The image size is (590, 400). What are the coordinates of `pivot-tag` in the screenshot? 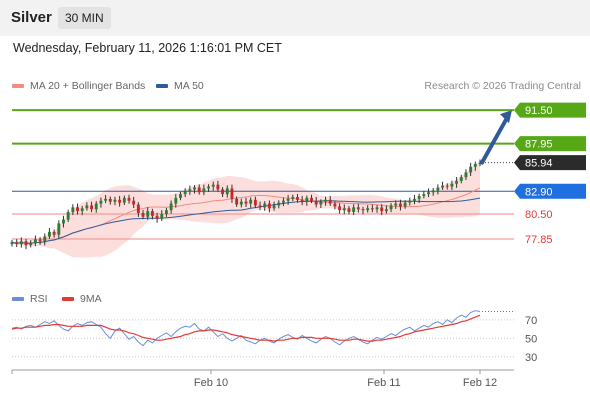 It's located at (550, 191).